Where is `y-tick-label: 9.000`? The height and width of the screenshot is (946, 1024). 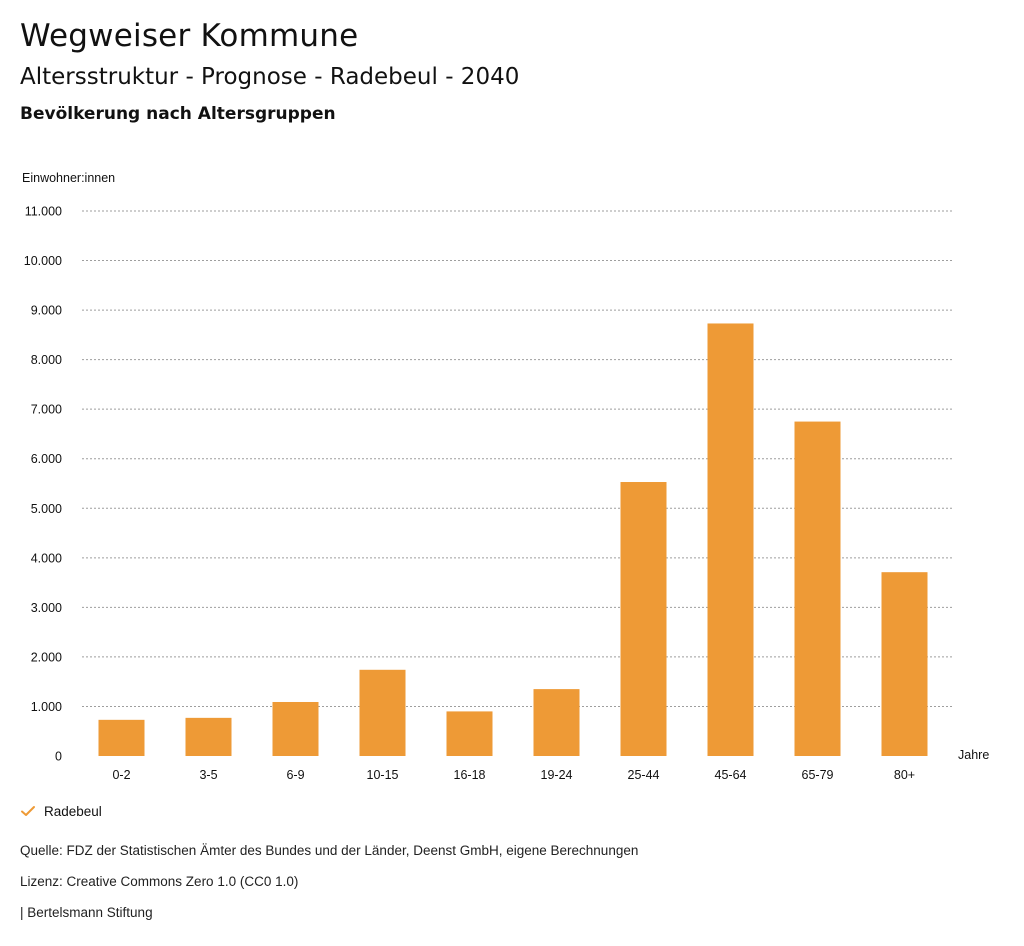 y-tick-label: 9.000 is located at coordinates (46, 311).